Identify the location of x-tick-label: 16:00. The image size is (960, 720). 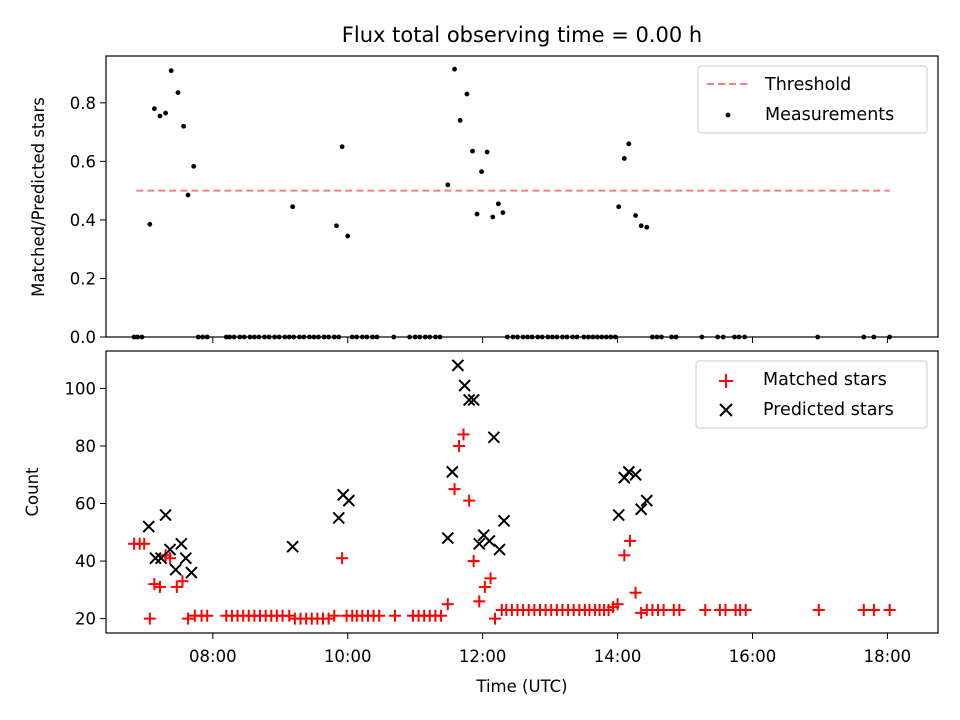
(753, 656).